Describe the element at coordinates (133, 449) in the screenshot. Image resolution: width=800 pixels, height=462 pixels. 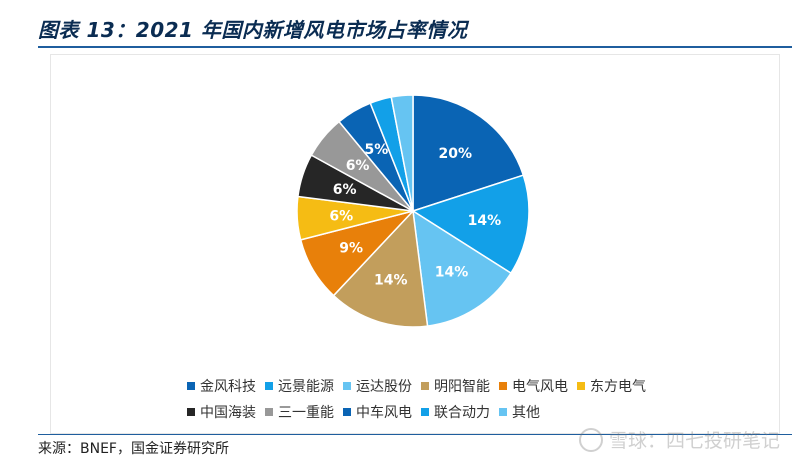
I see `source-note: 来源：BNEF，国金证券研究所` at that location.